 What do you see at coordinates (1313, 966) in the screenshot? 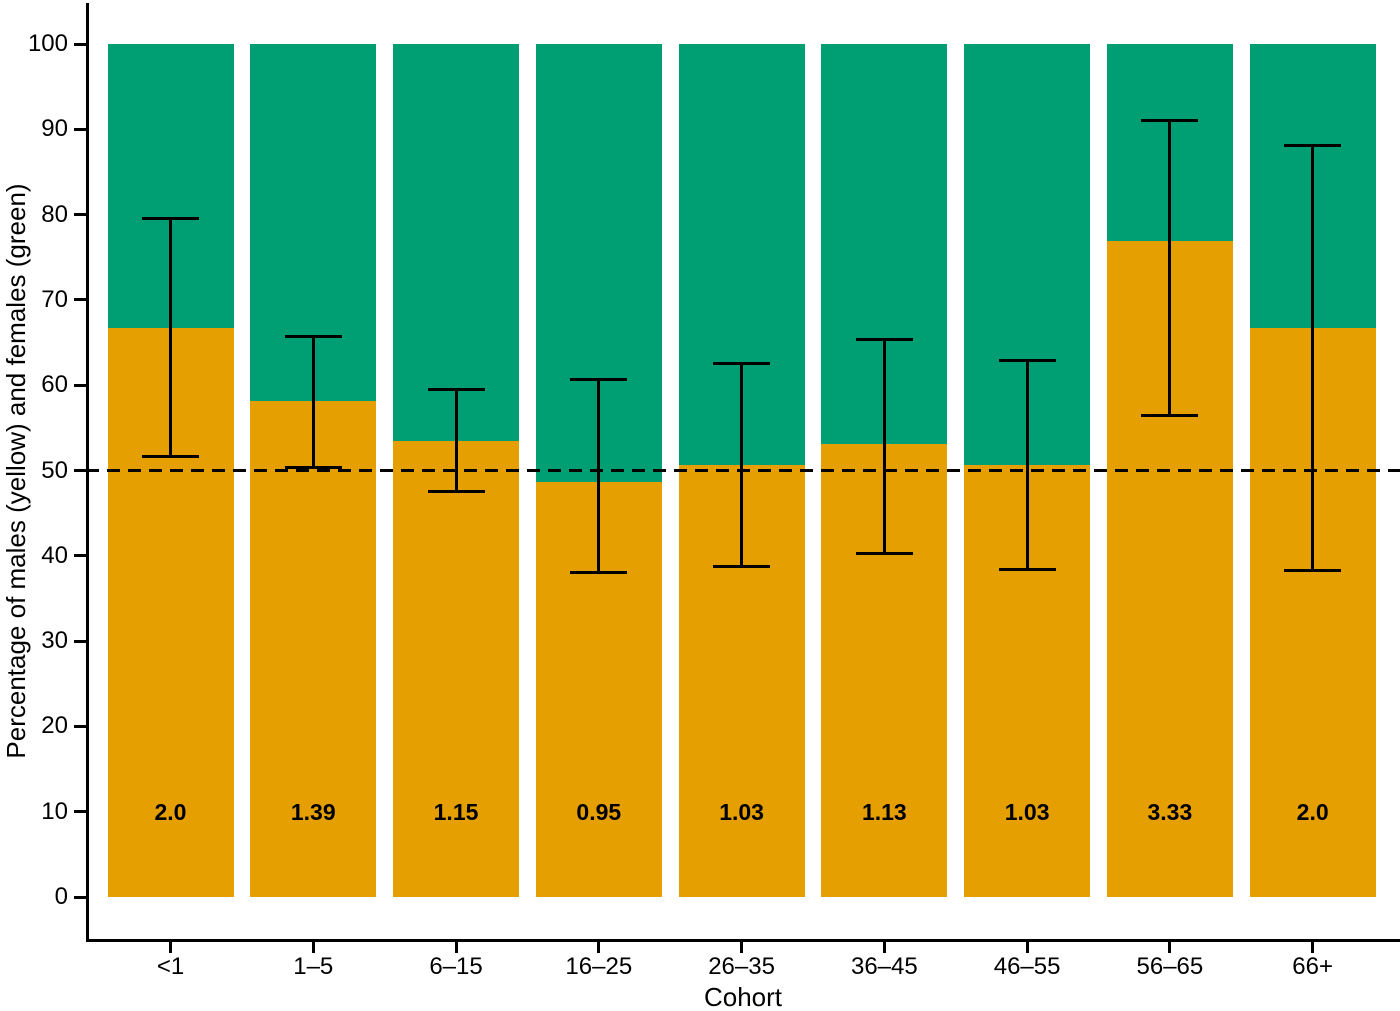
I see `x-tick-label: 66+` at bounding box center [1313, 966].